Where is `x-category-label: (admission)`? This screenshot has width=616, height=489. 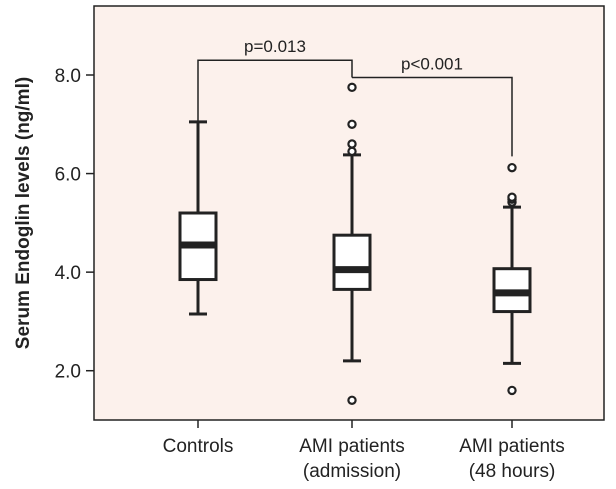
x-category-label: (admission) is located at coordinates (352, 471).